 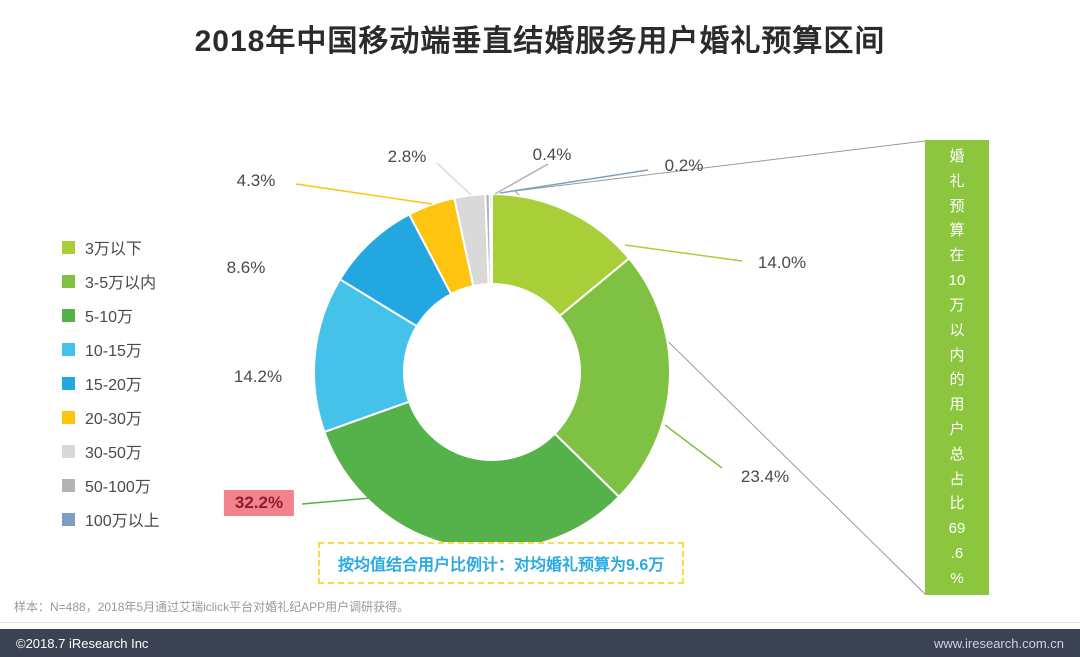 I want to click on legend-label: 10-15万, so click(x=113, y=351).